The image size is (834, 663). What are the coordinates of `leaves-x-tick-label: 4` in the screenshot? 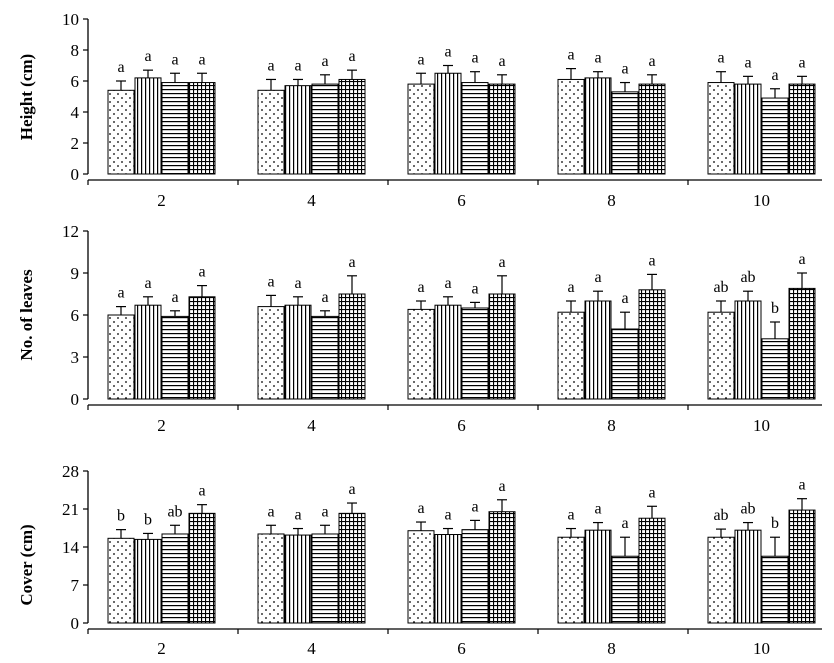 It's located at (311, 425).